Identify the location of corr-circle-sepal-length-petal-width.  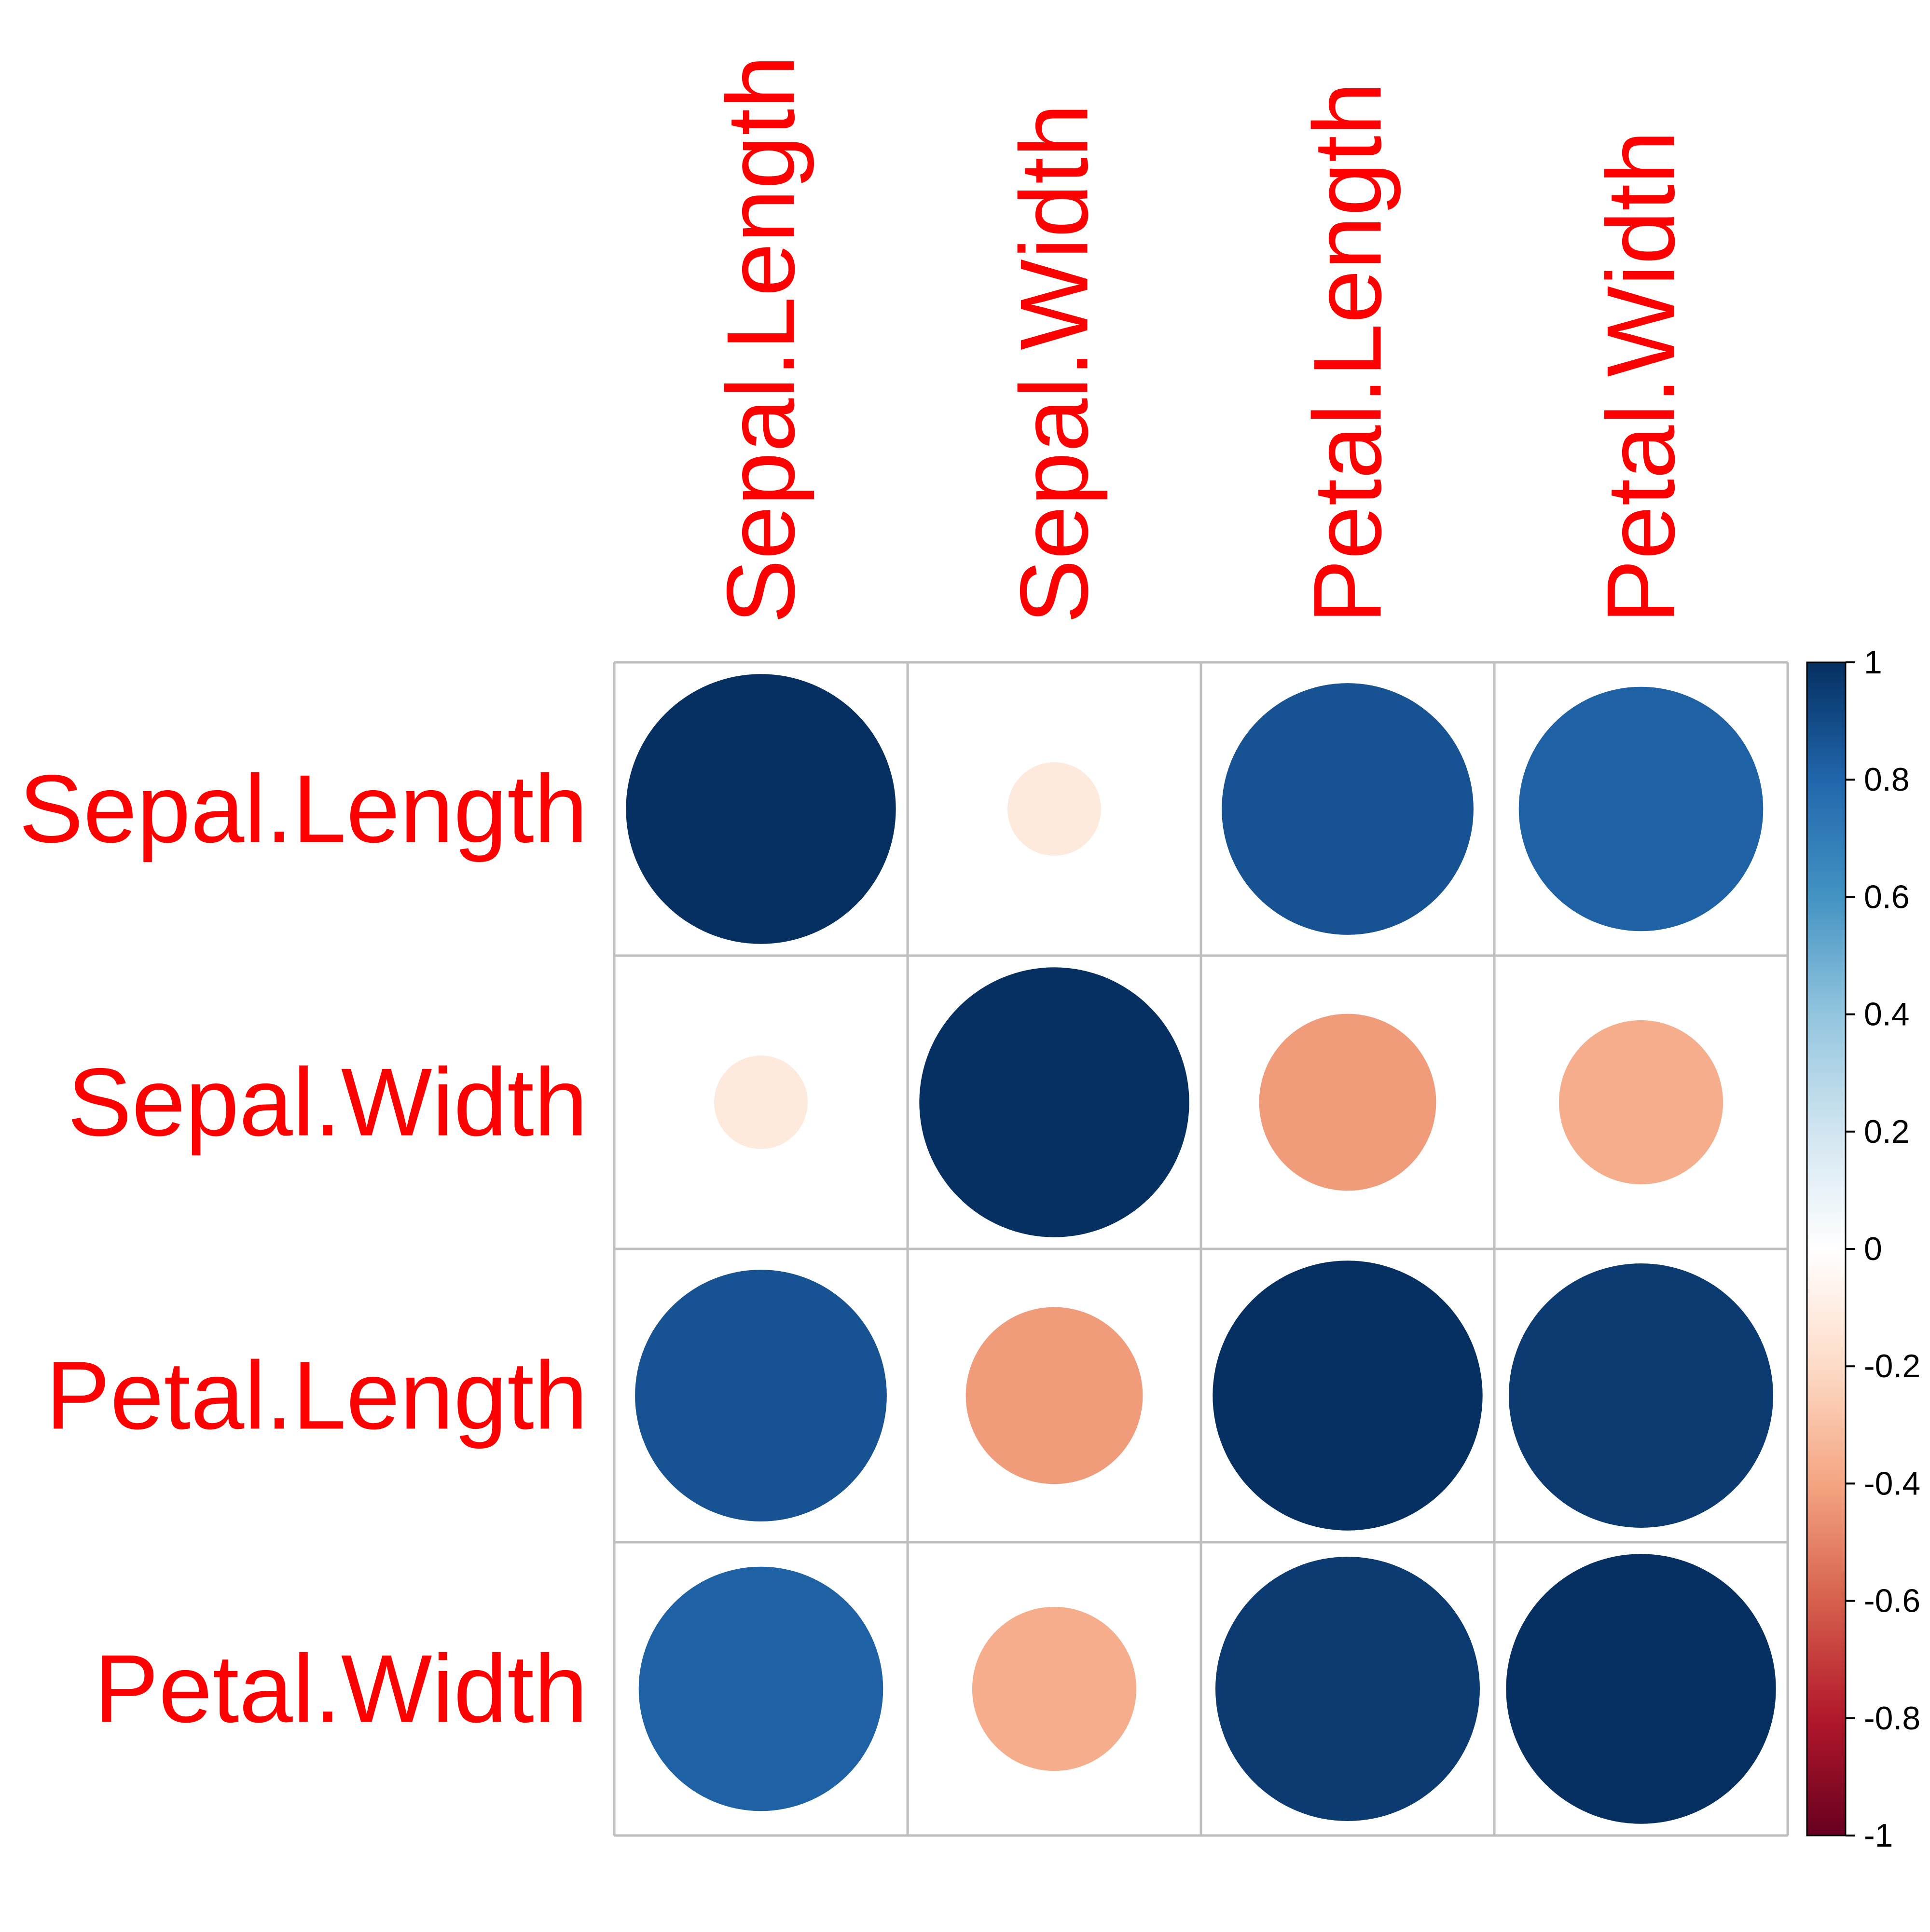
(1641, 809).